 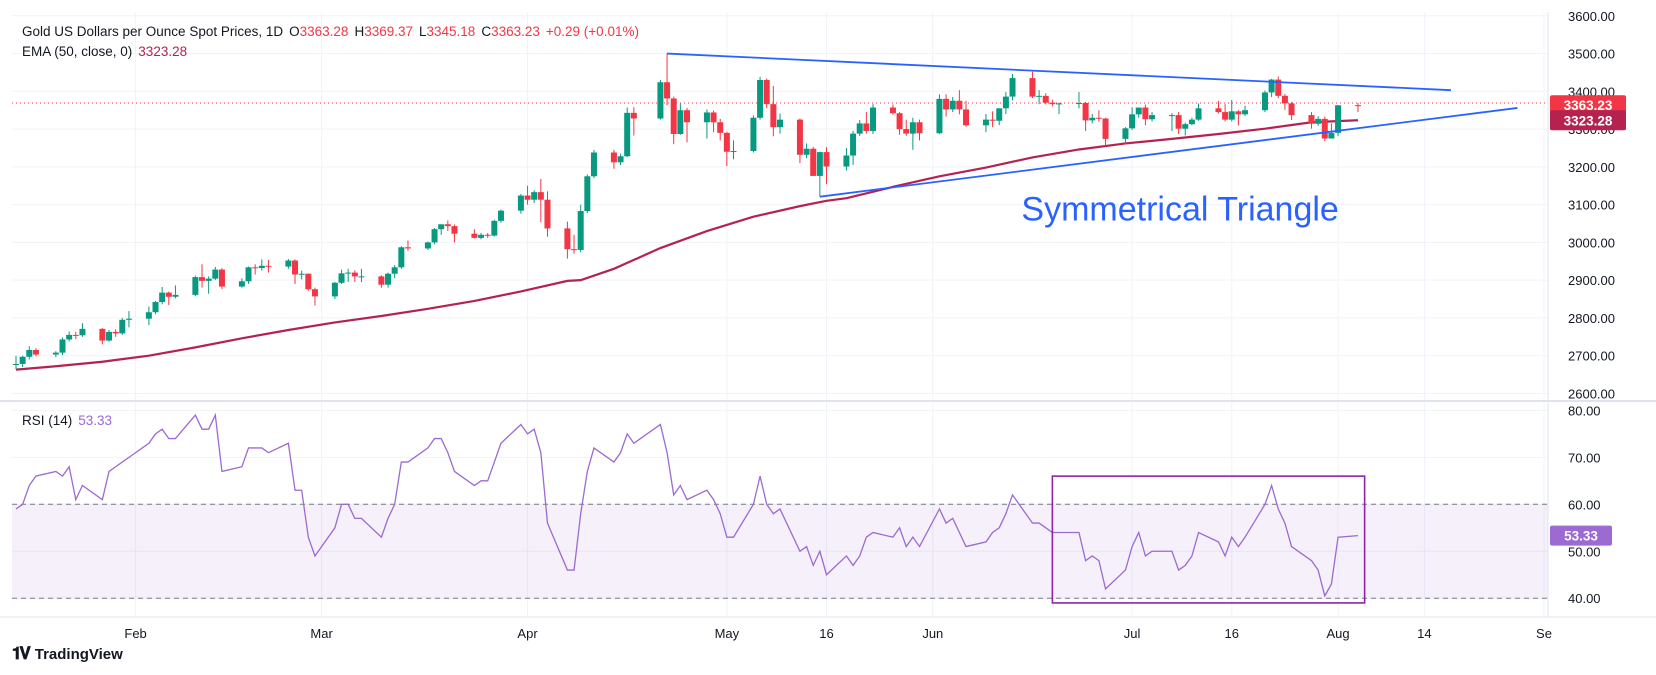 I want to click on price-tick-label: 3600.00, so click(x=1591, y=16).